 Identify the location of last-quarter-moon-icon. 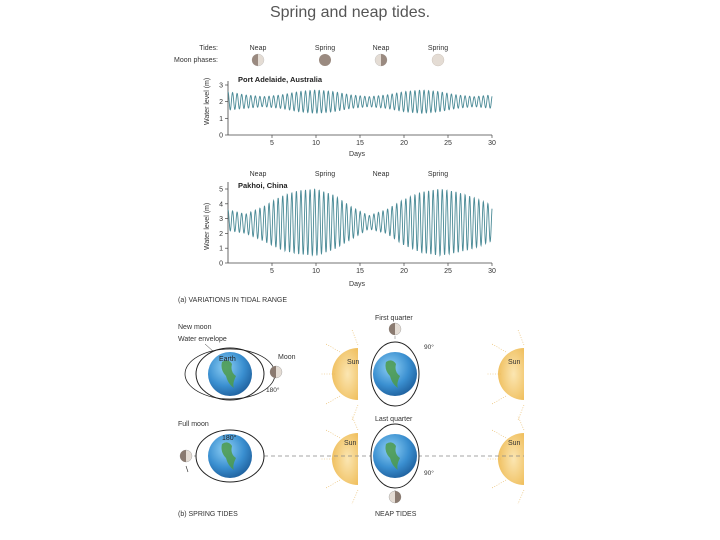
(381, 60).